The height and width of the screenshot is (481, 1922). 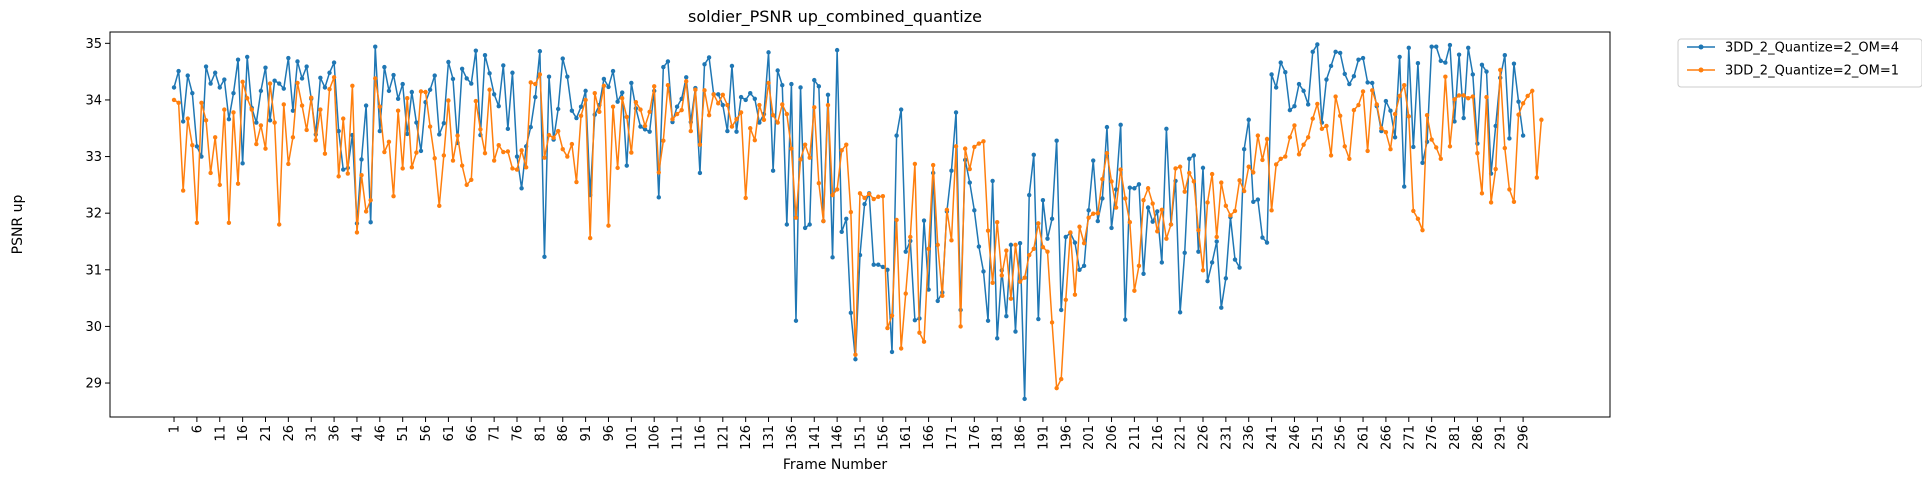 What do you see at coordinates (835, 17) in the screenshot?
I see `chart-title: soldier_PSNR up_combined_quantize` at bounding box center [835, 17].